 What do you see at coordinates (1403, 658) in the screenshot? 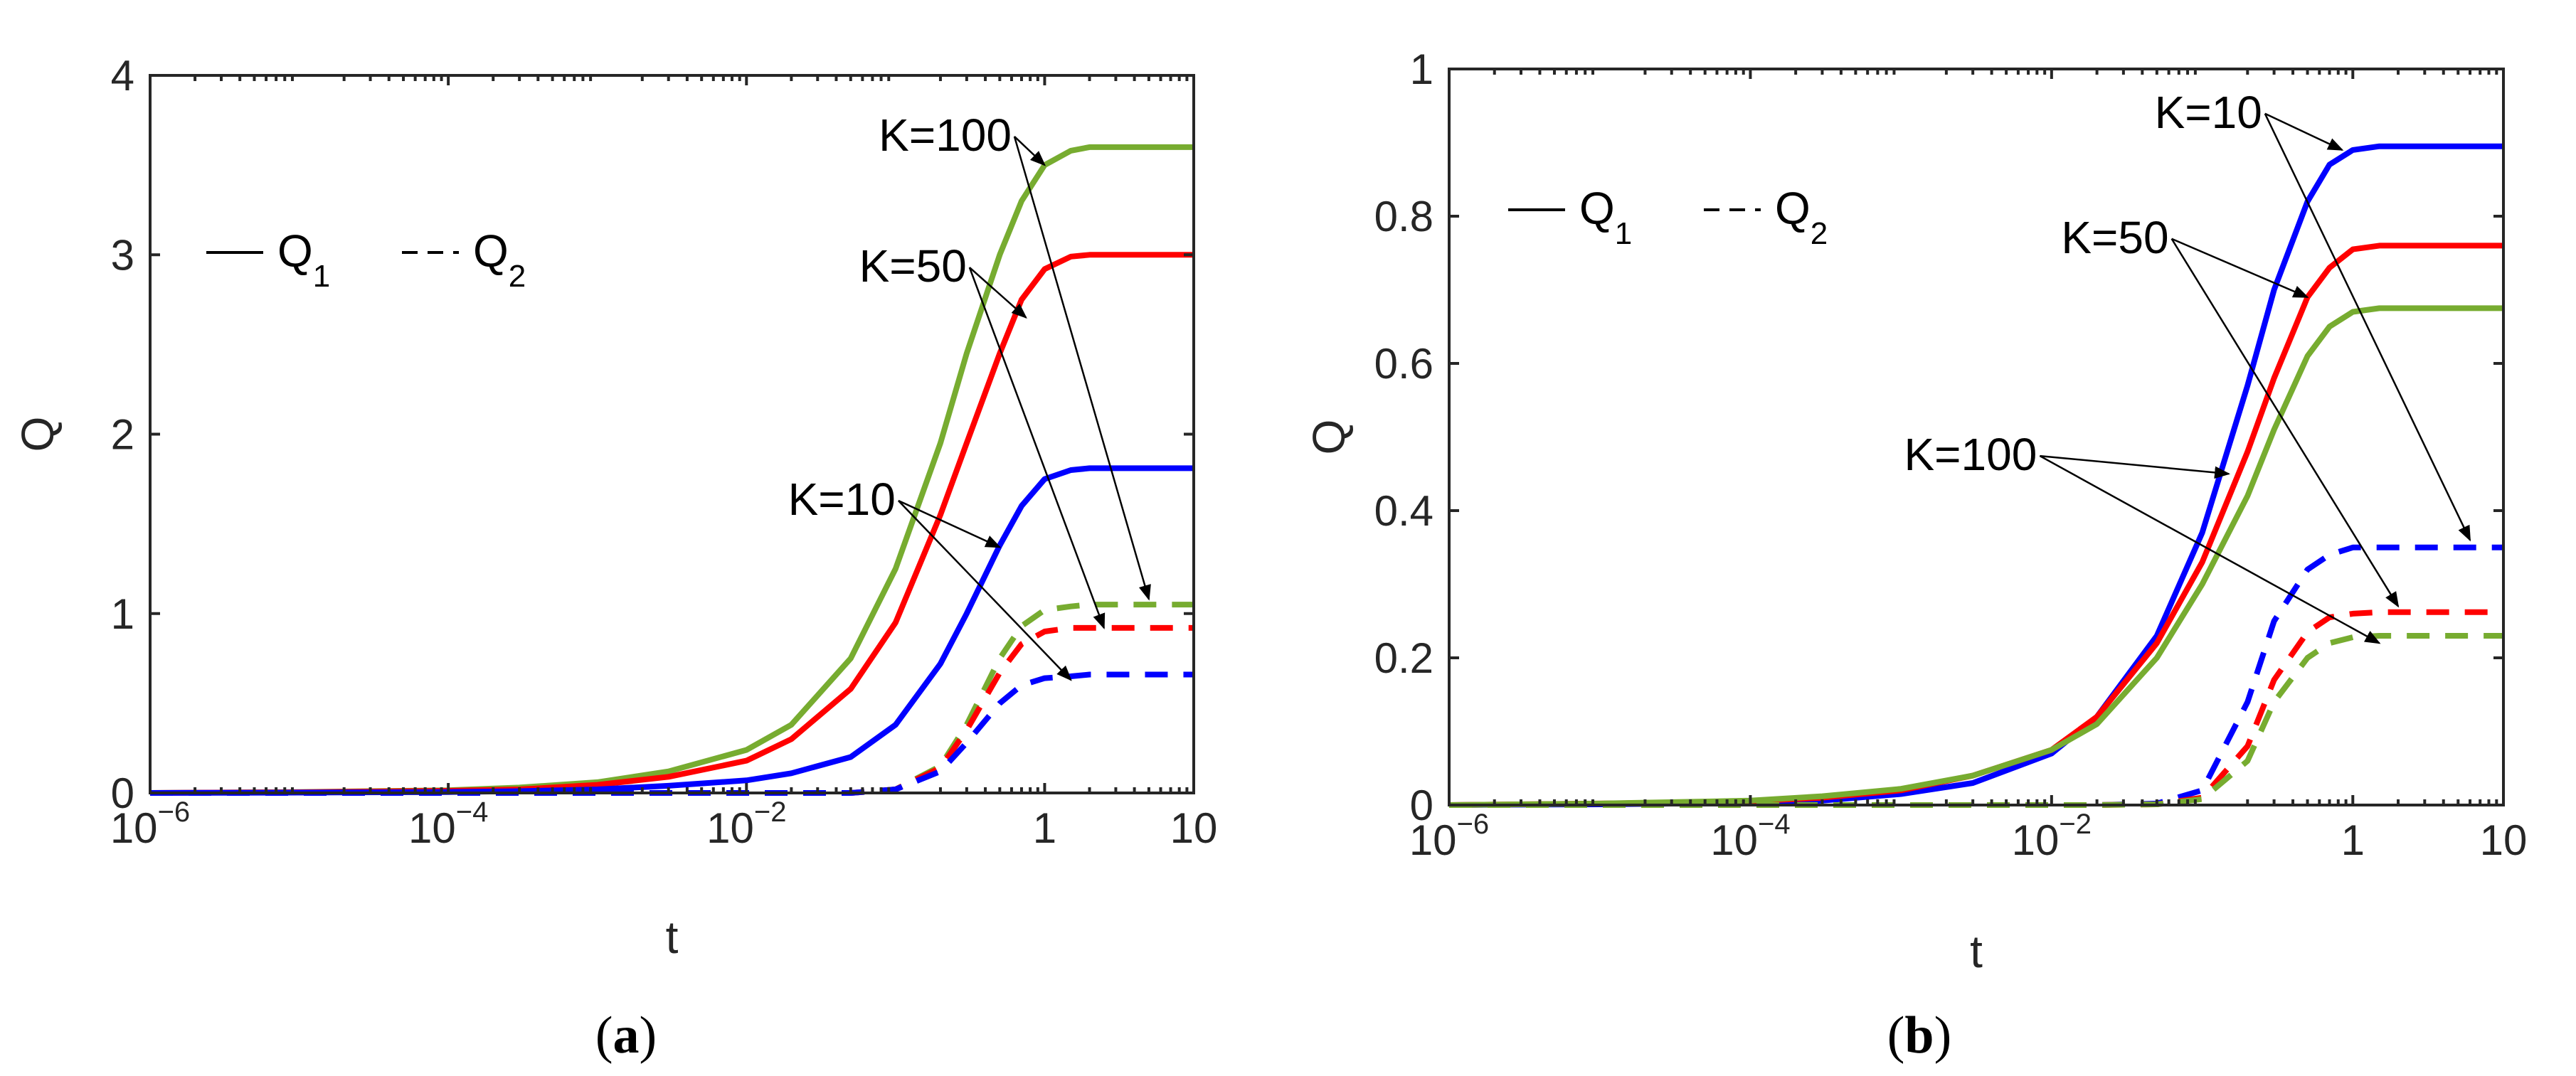
I see `y-tick-label: 0.2` at bounding box center [1403, 658].